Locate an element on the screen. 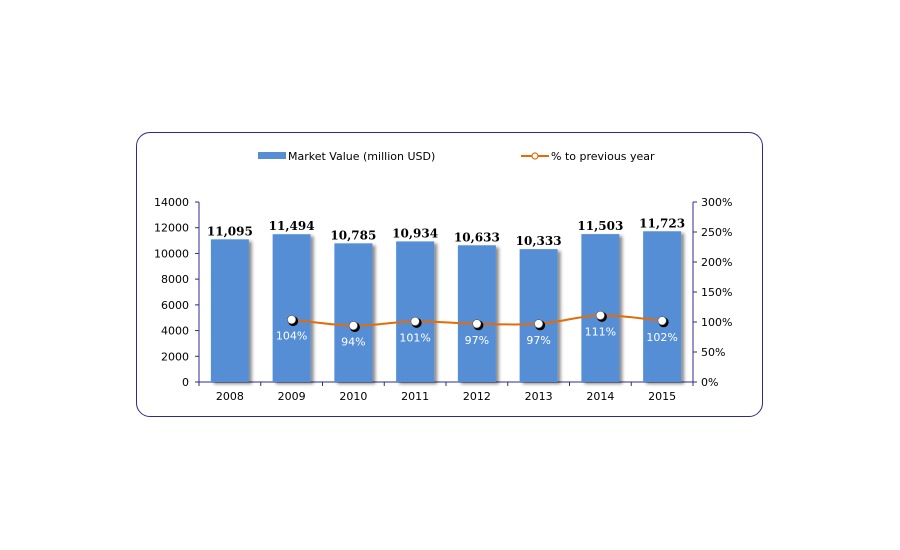  x-tick-label: 2011 is located at coordinates (415, 396).